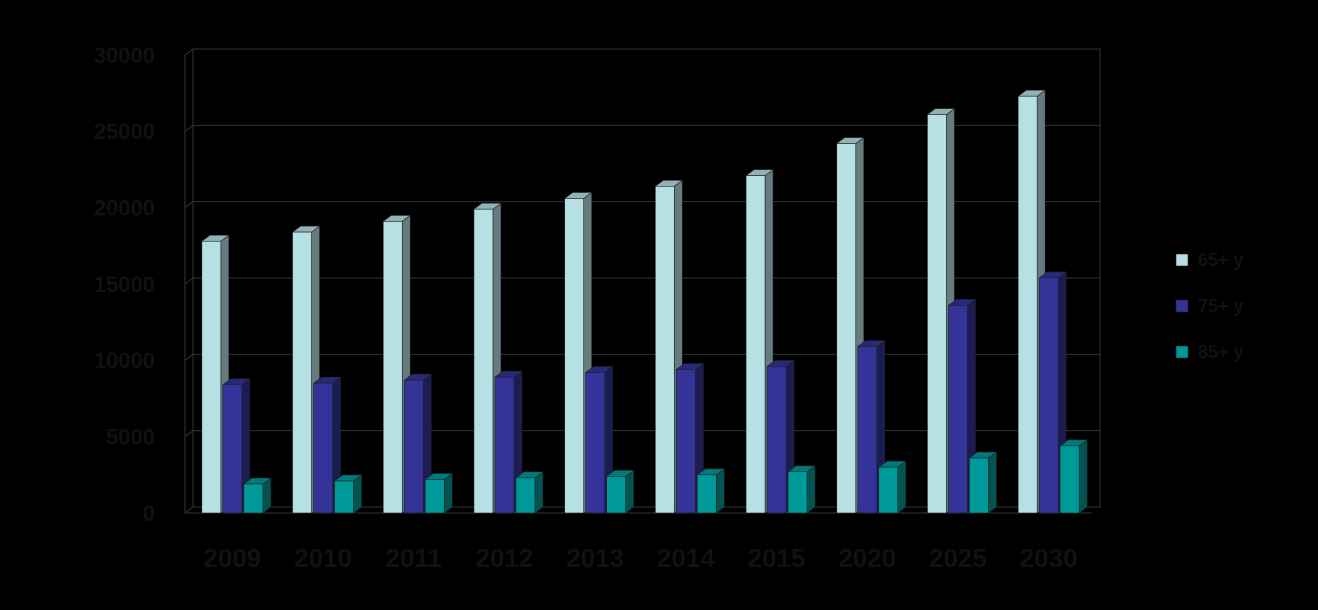 This screenshot has width=1318, height=610. I want to click on y-tick-label: 30000, so click(124, 55).